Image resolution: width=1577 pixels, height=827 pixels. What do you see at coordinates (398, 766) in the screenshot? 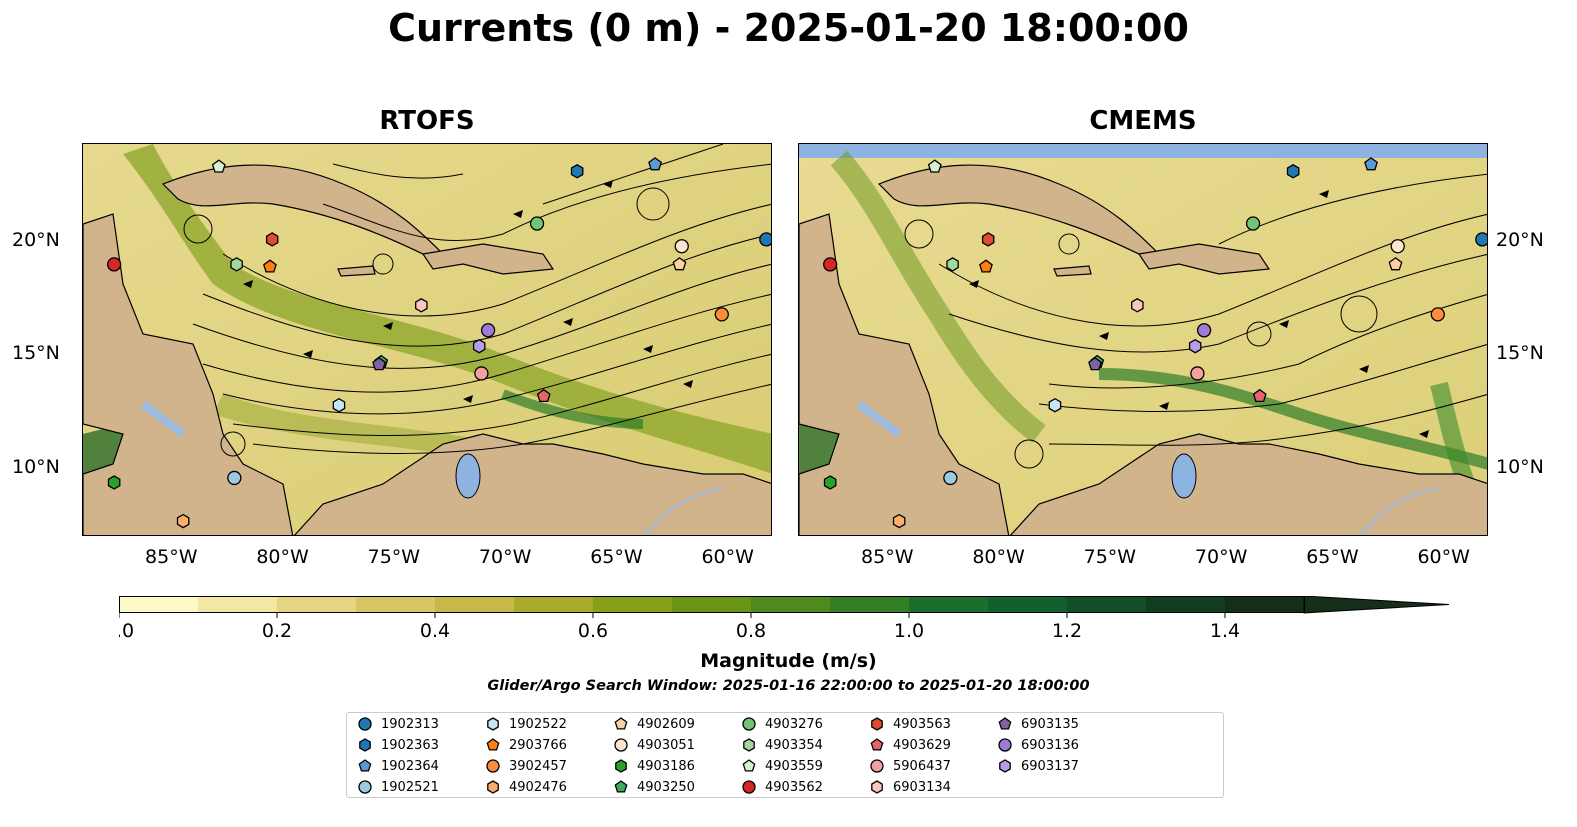
I see `legend-item: 1902364` at bounding box center [398, 766].